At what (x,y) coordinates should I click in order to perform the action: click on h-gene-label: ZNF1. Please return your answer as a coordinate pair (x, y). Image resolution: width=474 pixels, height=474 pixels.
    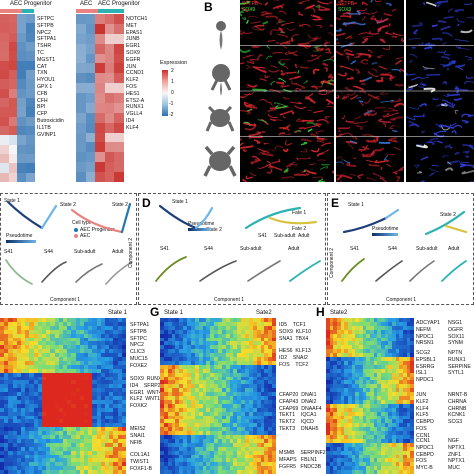
    Looking at the image, I should click on (454, 454).